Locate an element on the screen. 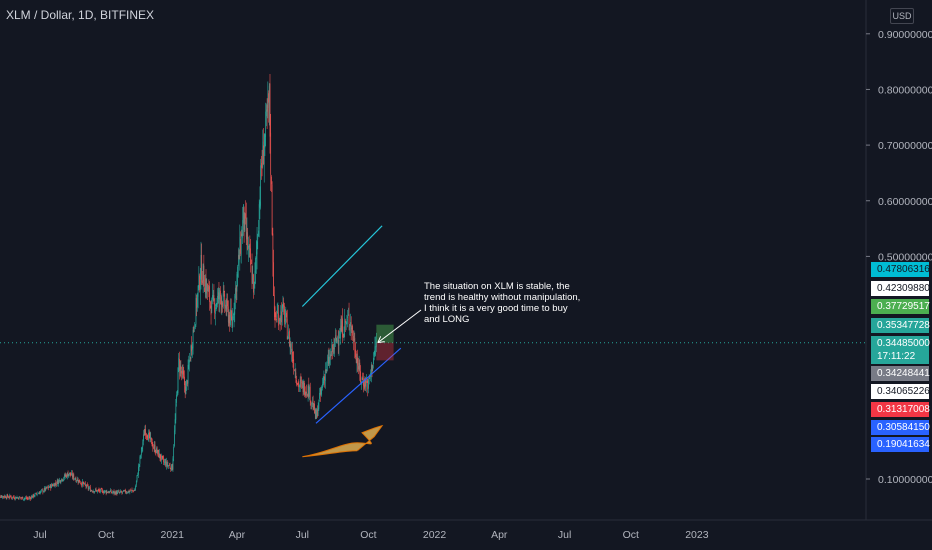  price-tag: 0.34248441 is located at coordinates (900, 373).